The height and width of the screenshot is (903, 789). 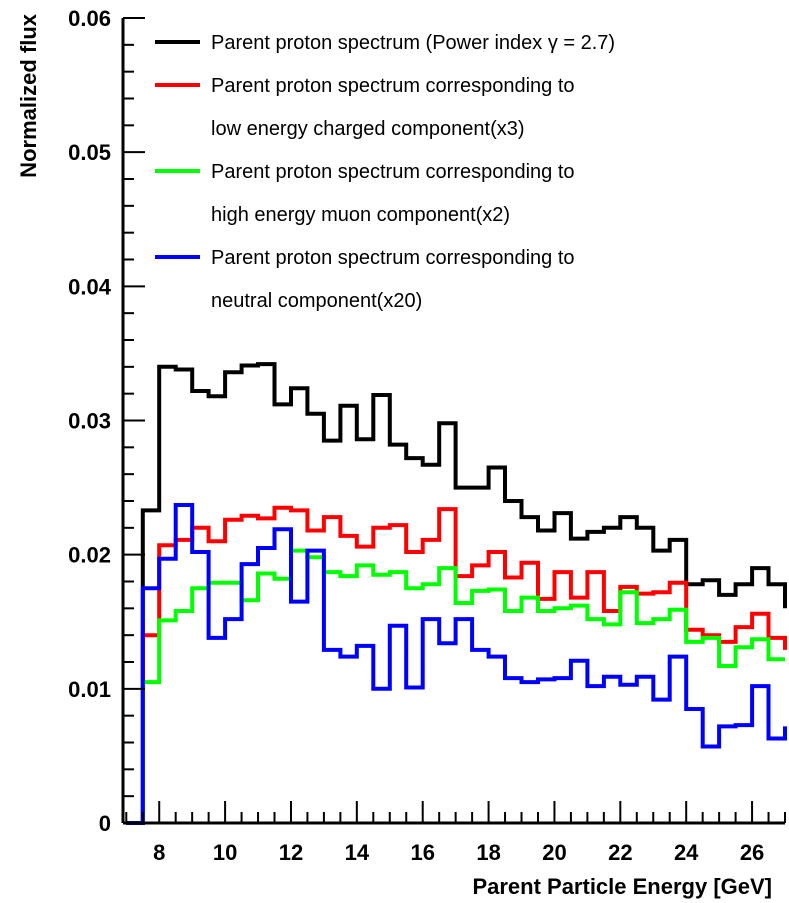 What do you see at coordinates (105, 823) in the screenshot?
I see `y-tick-label-0: 0` at bounding box center [105, 823].